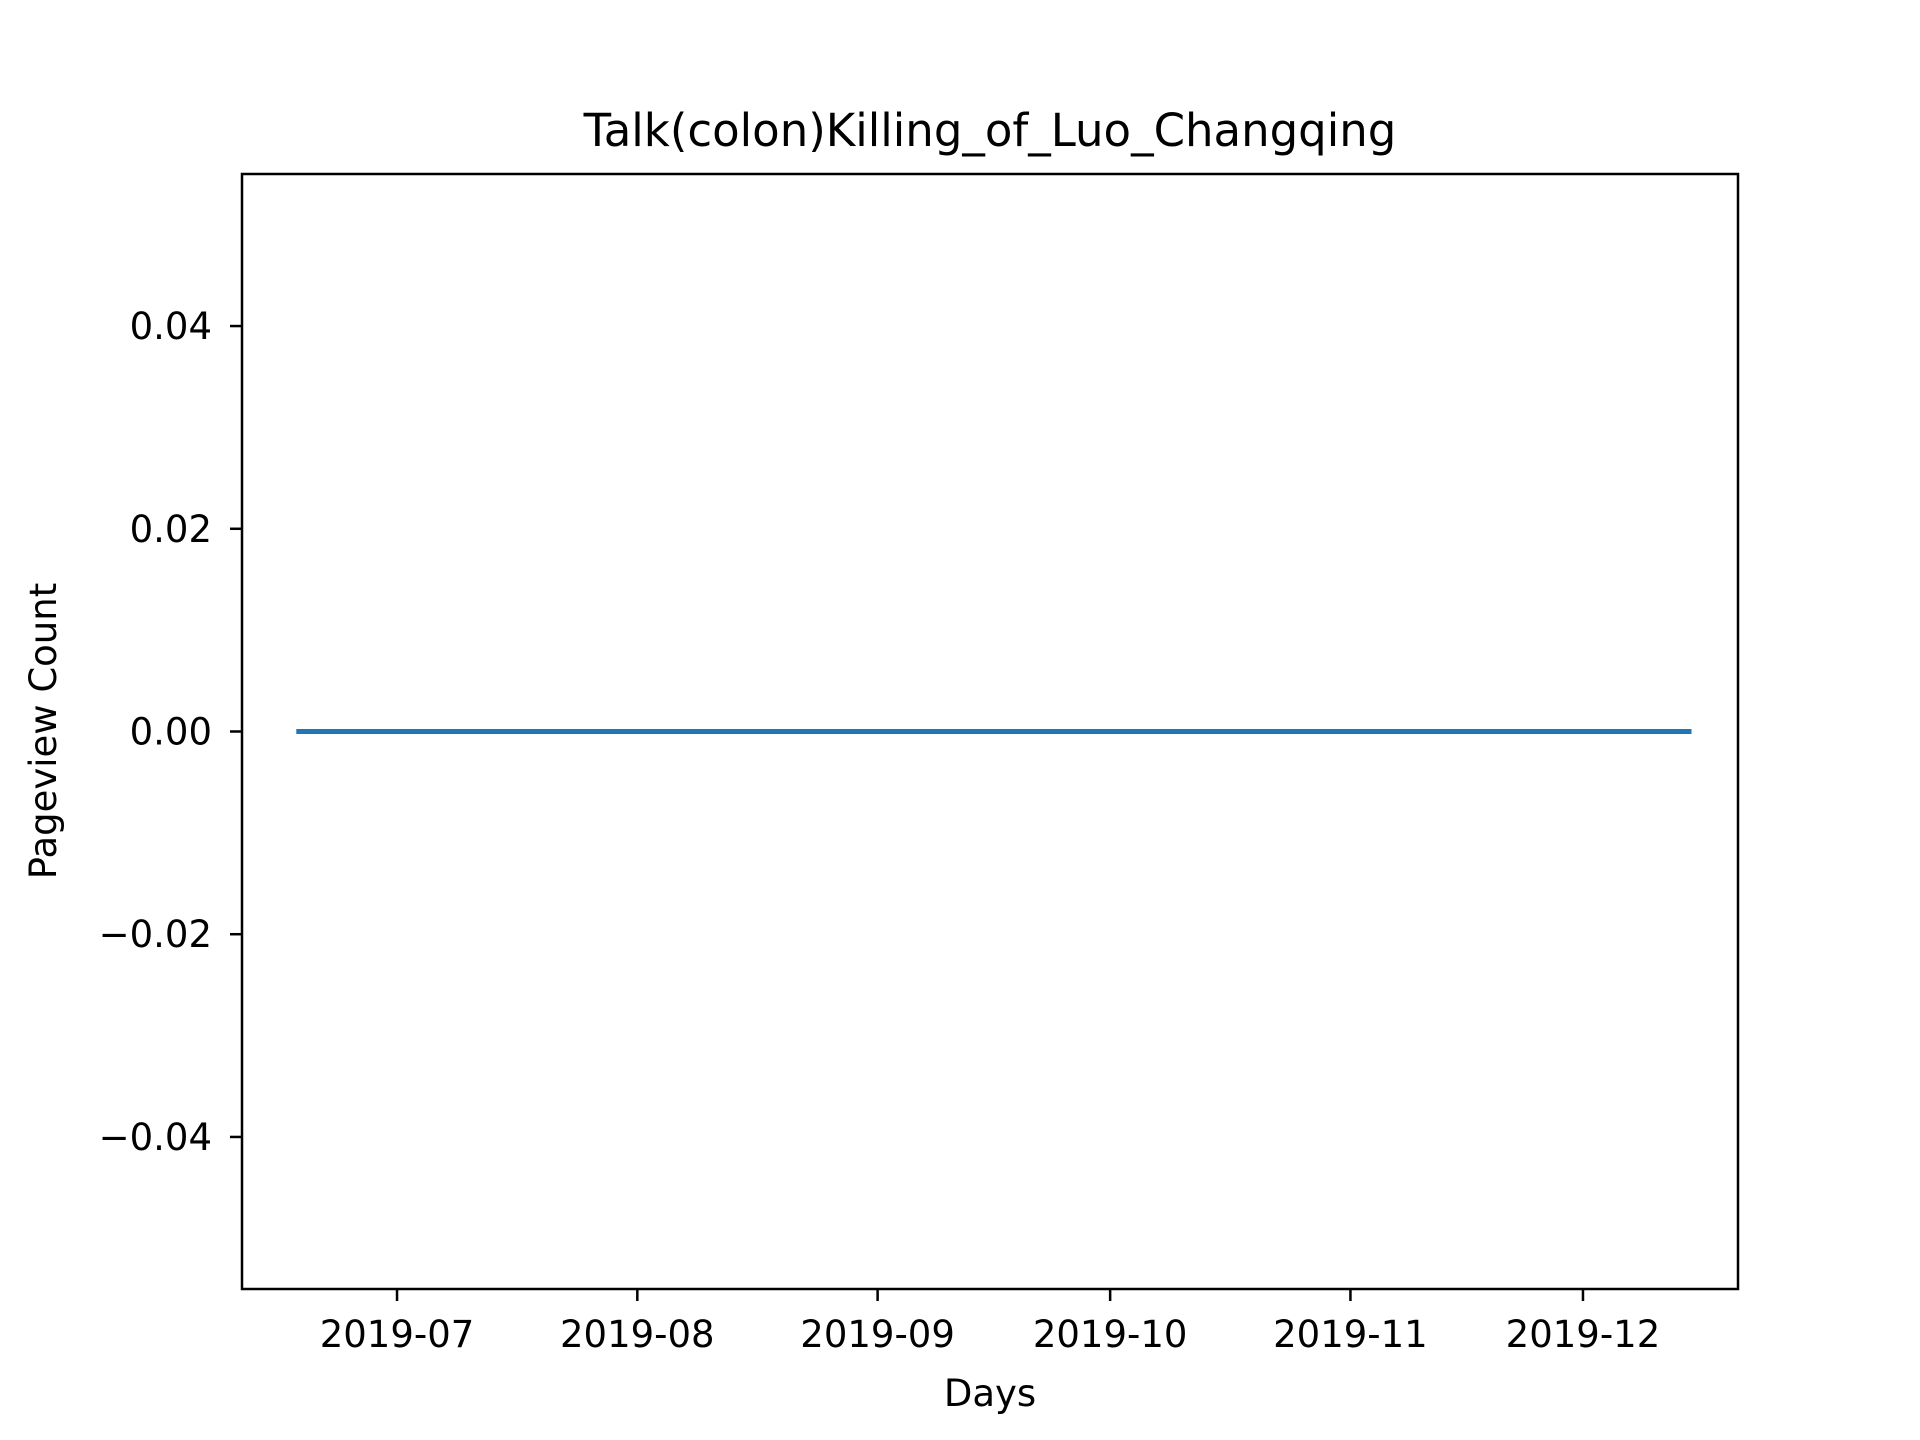  I want to click on x-tick-label: 2019-09, so click(877, 1334).